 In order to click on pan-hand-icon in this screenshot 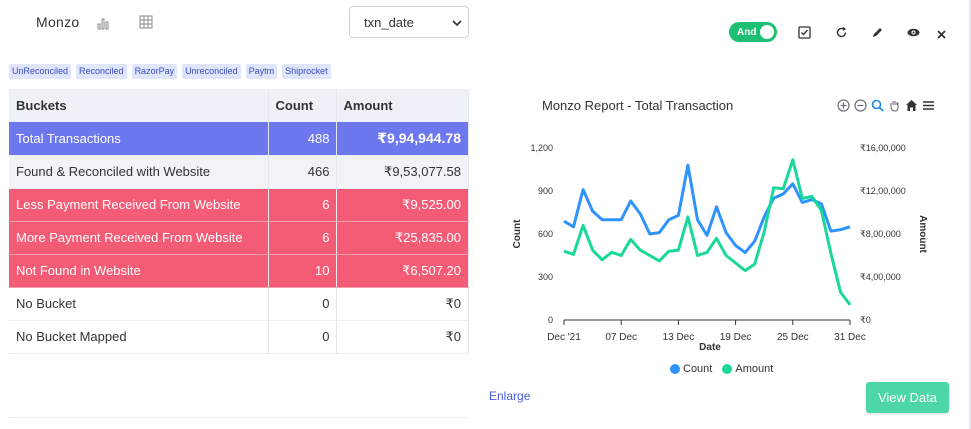, I will do `click(894, 105)`.